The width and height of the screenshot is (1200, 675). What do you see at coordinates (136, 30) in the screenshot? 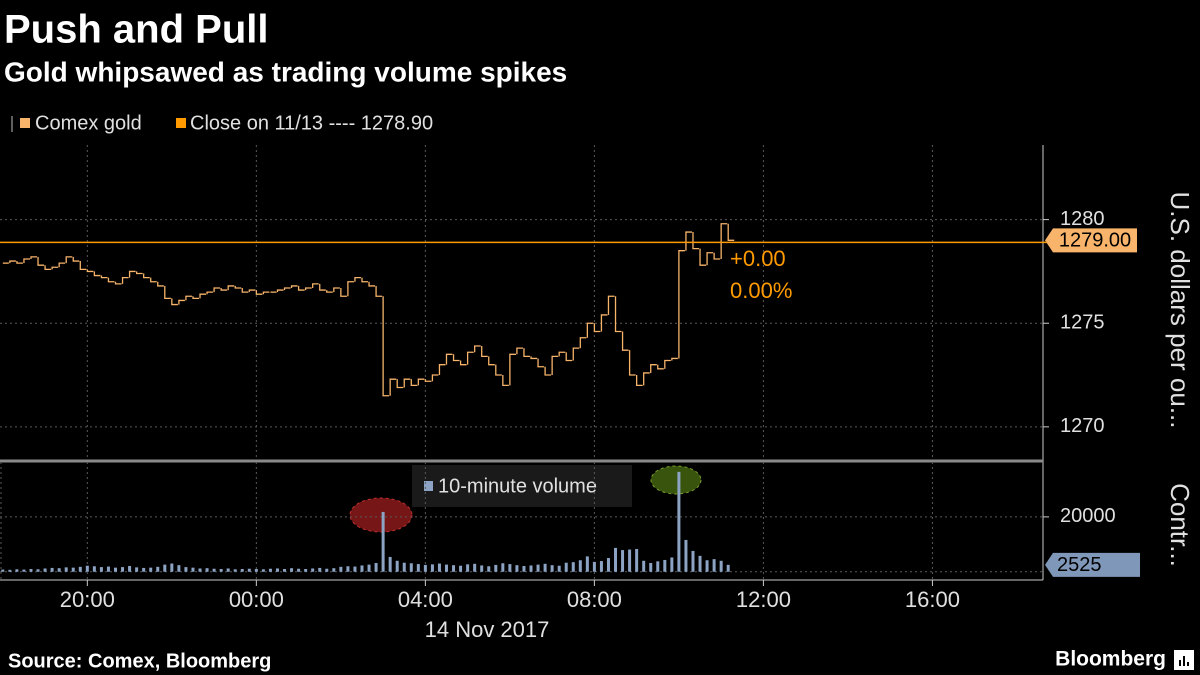
I see `title: Push and Pull` at bounding box center [136, 30].